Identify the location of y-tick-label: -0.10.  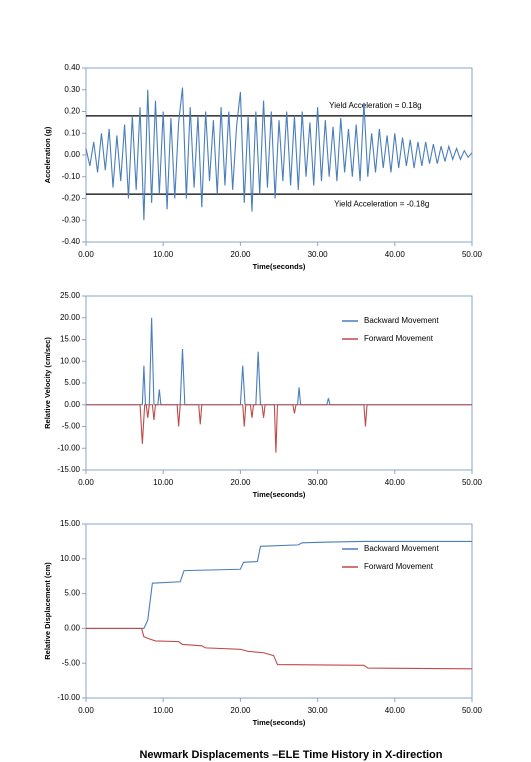
(71, 176).